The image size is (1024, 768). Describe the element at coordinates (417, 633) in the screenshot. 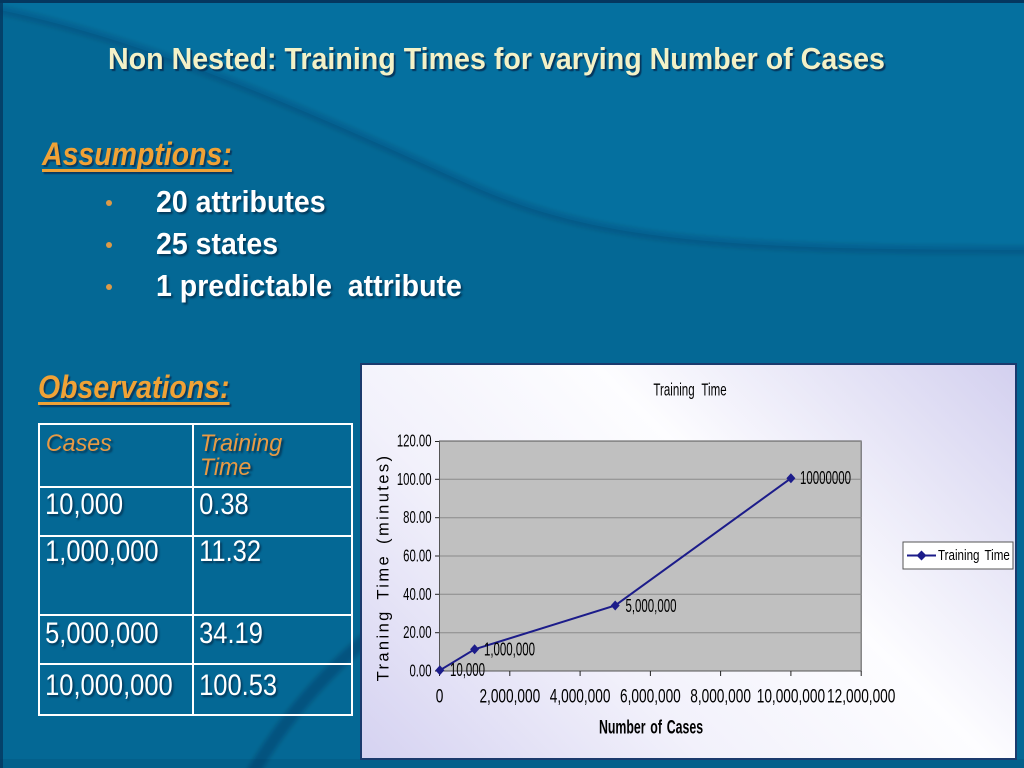

I see `svg-text: 20.00` at that location.